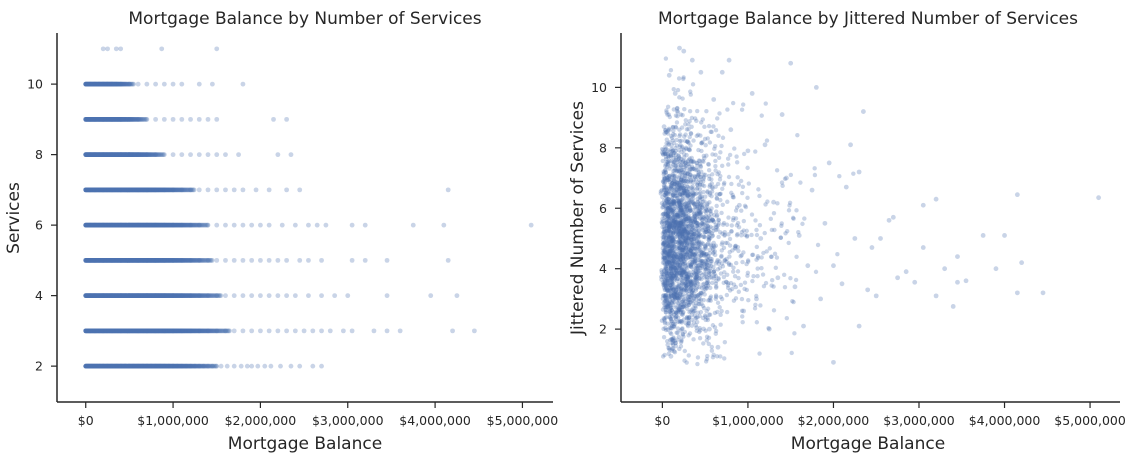 This screenshot has width=1126, height=460. I want to click on left-x-tick-label: $0, so click(86, 420).